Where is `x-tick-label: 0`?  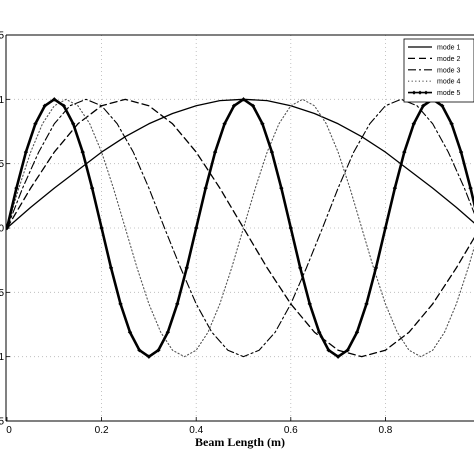 x-tick-label: 0 is located at coordinates (9, 430).